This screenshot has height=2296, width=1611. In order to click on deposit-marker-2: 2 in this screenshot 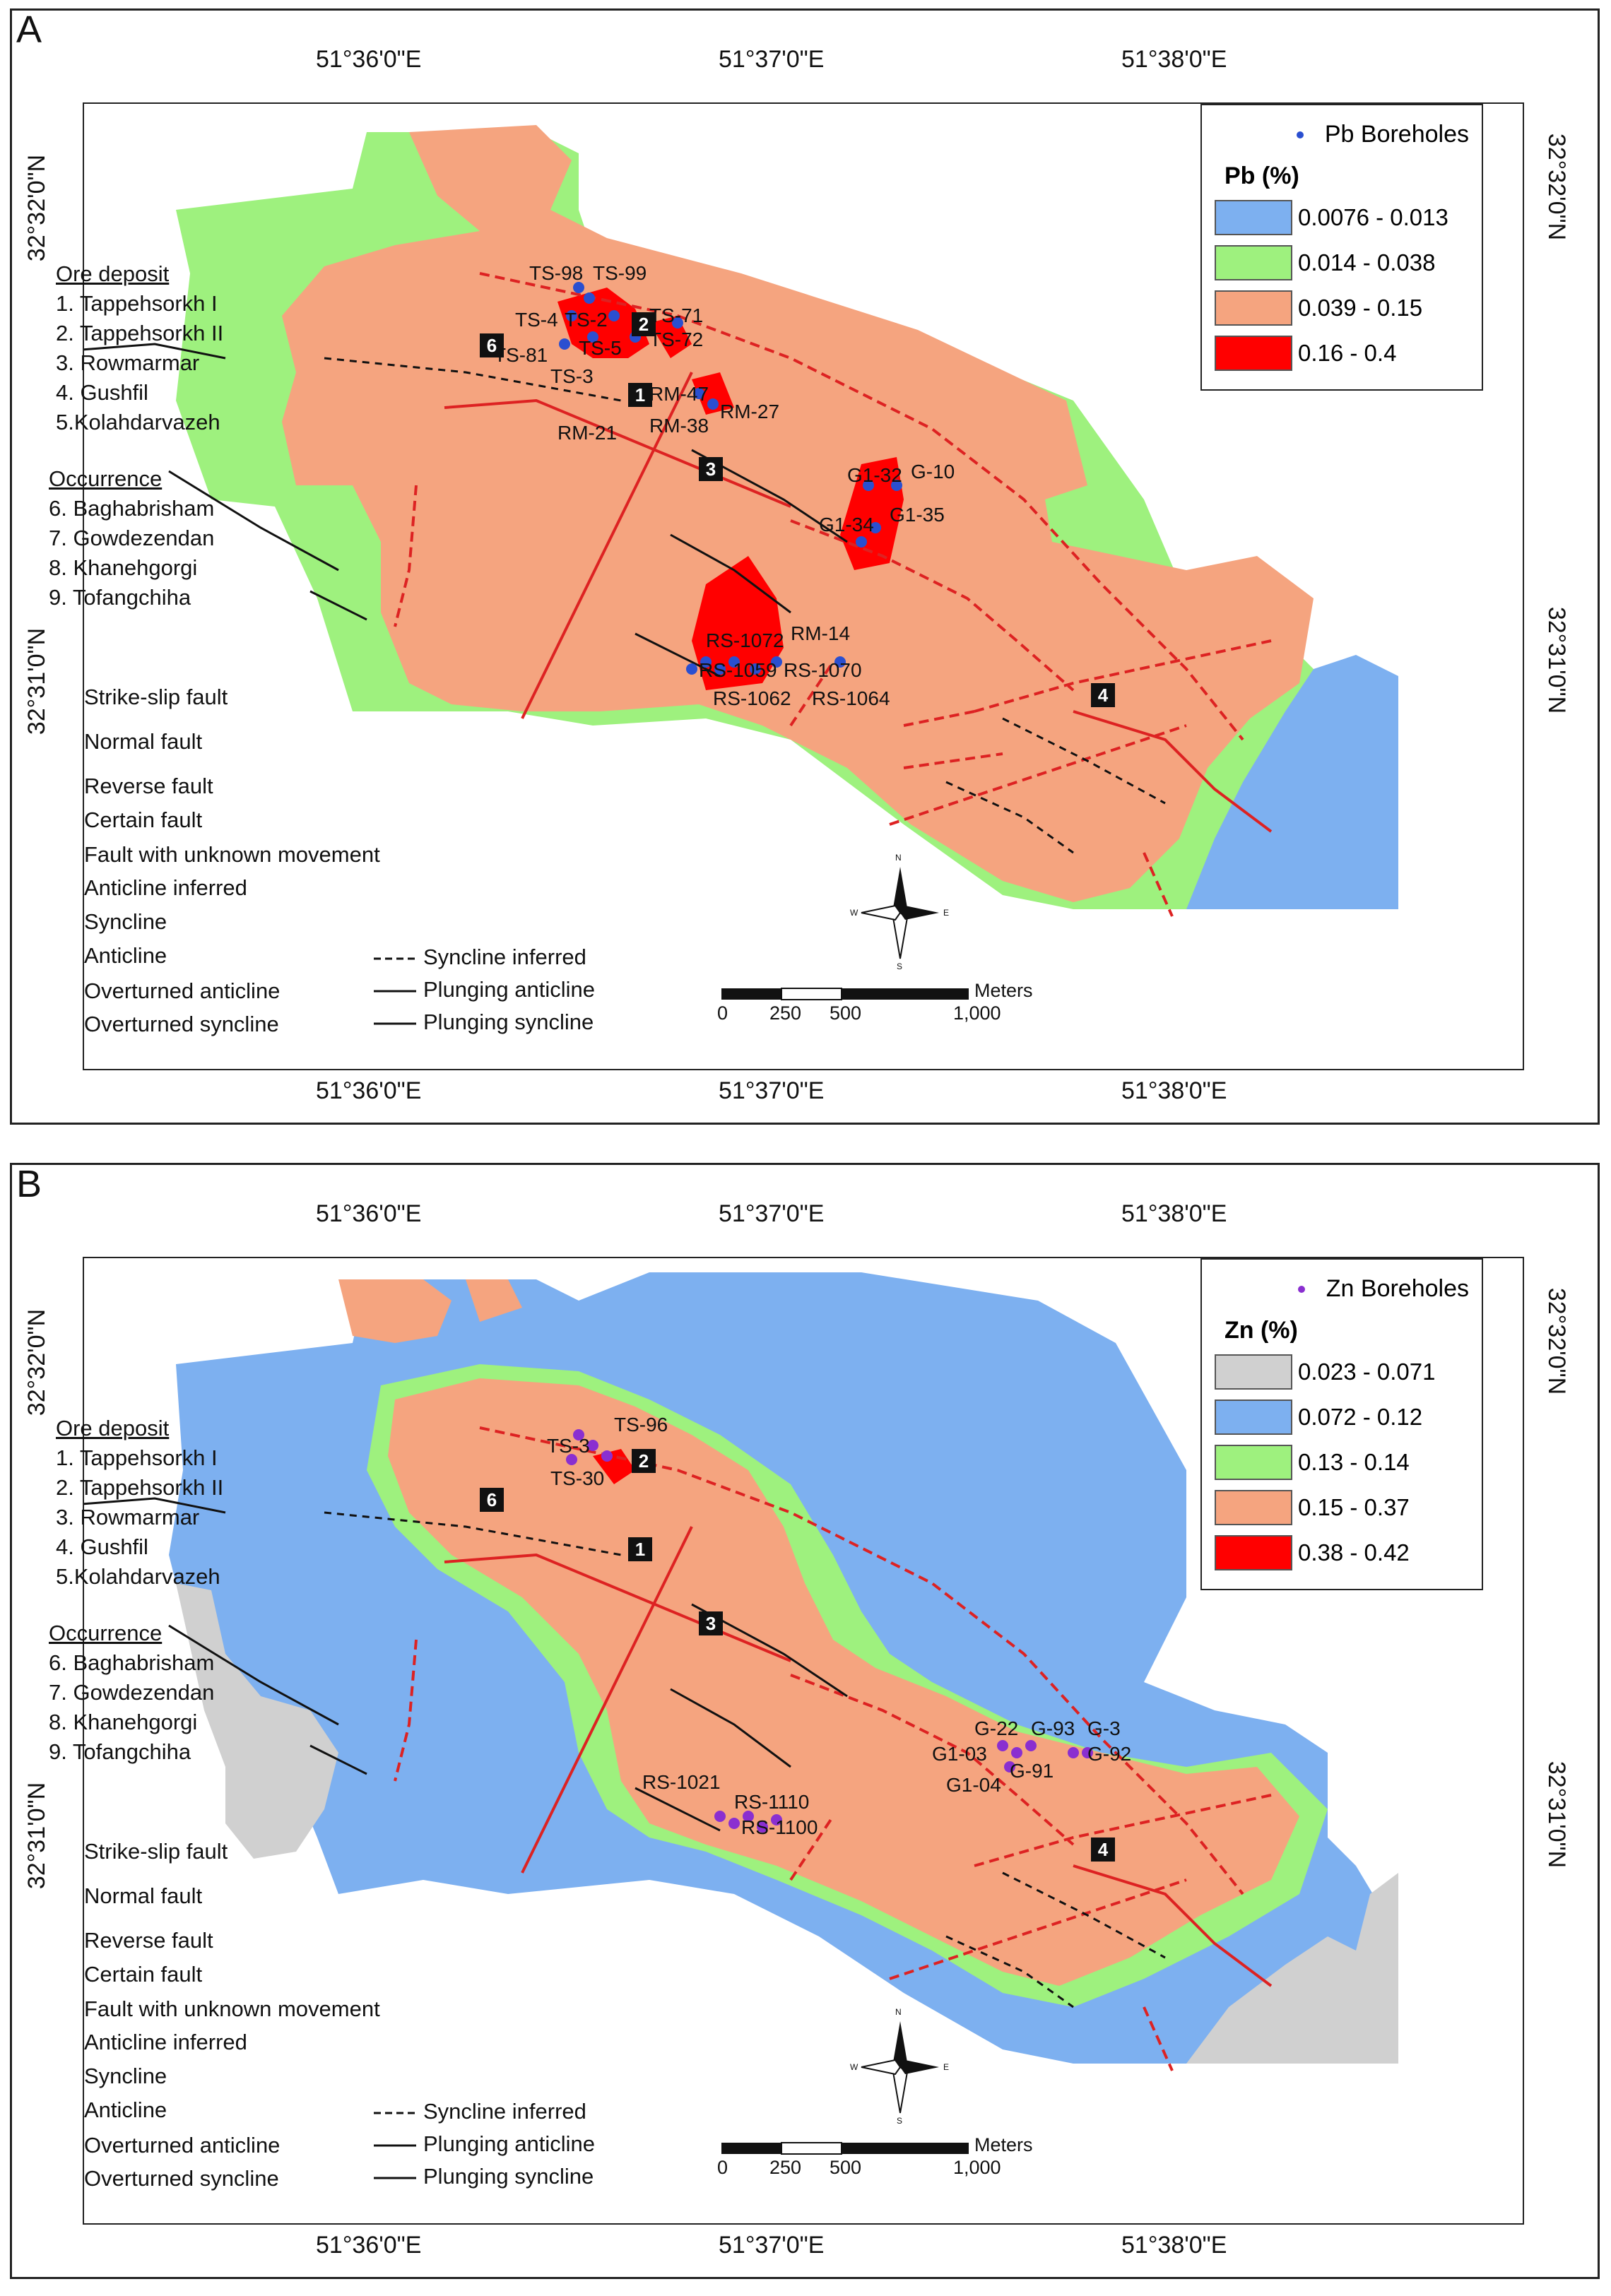, I will do `click(644, 324)`.